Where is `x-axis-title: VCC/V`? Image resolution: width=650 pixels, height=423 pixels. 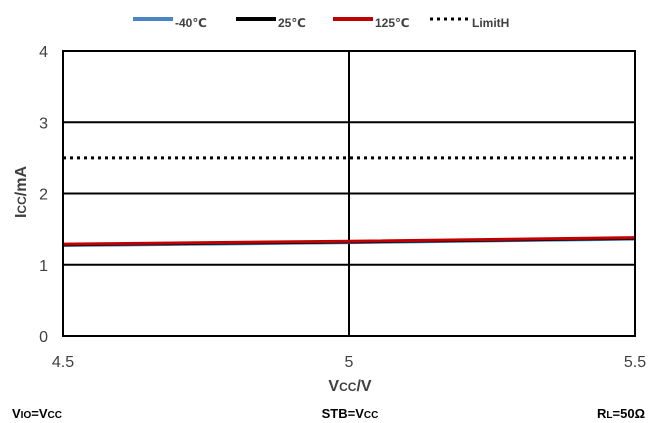 x-axis-title: VCC/V is located at coordinates (349, 386).